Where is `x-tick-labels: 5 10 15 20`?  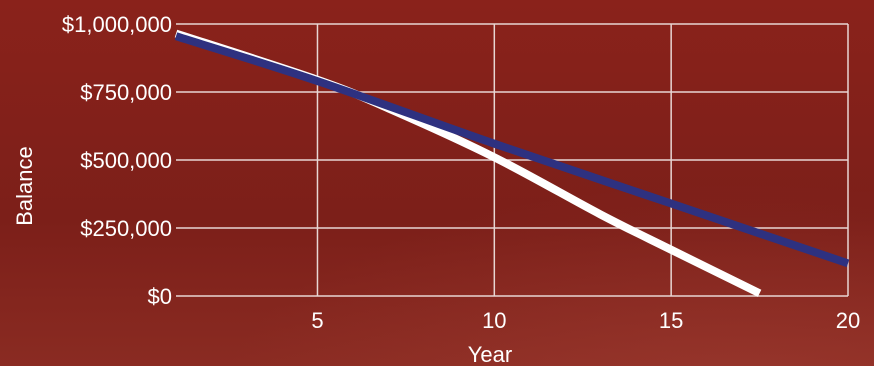
x-tick-labels: 5 10 15 20 is located at coordinates (585, 320).